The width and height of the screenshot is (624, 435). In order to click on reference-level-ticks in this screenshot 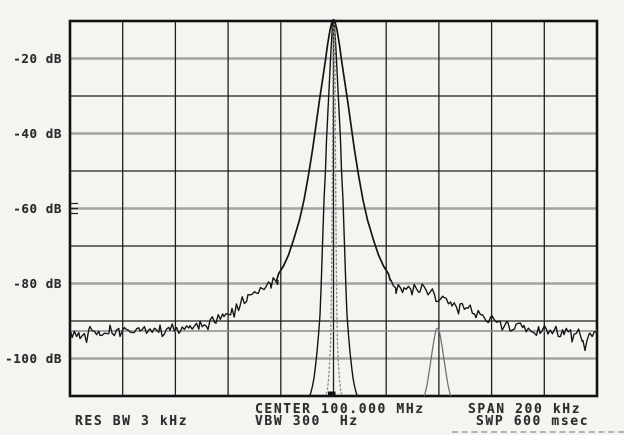, I will do `click(74, 208)`.